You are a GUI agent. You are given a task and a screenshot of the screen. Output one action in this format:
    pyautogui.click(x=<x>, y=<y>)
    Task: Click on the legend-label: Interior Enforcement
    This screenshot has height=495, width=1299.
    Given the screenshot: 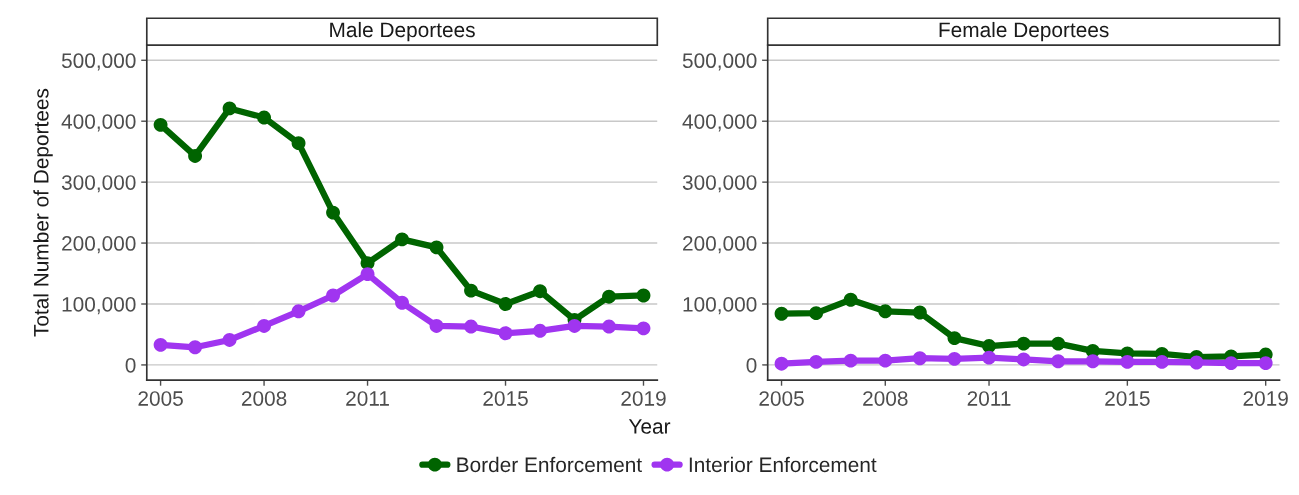 What is the action you would take?
    pyautogui.click(x=783, y=464)
    